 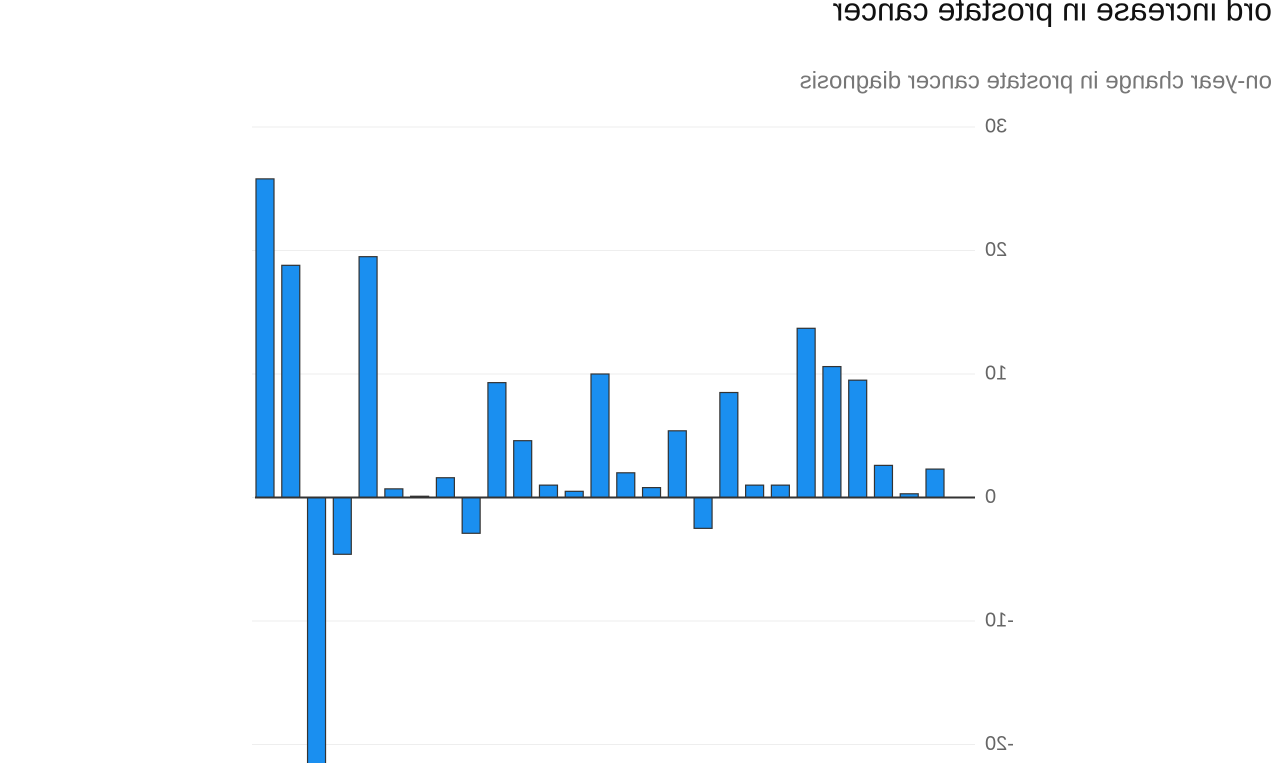 What do you see at coordinates (996, 373) in the screenshot?
I see `y-tick-label: 10` at bounding box center [996, 373].